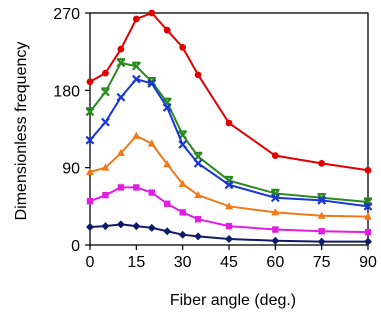 Image resolution: width=381 pixels, height=329 pixels. I want to click on x-tick-label: 75, so click(322, 262).